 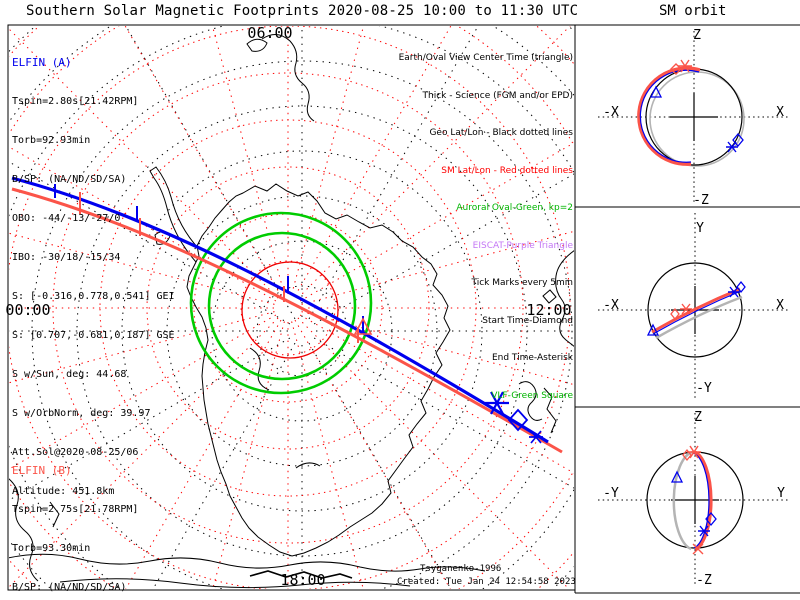 What do you see at coordinates (257, 45) in the screenshot?
I see `island-top` at bounding box center [257, 45].